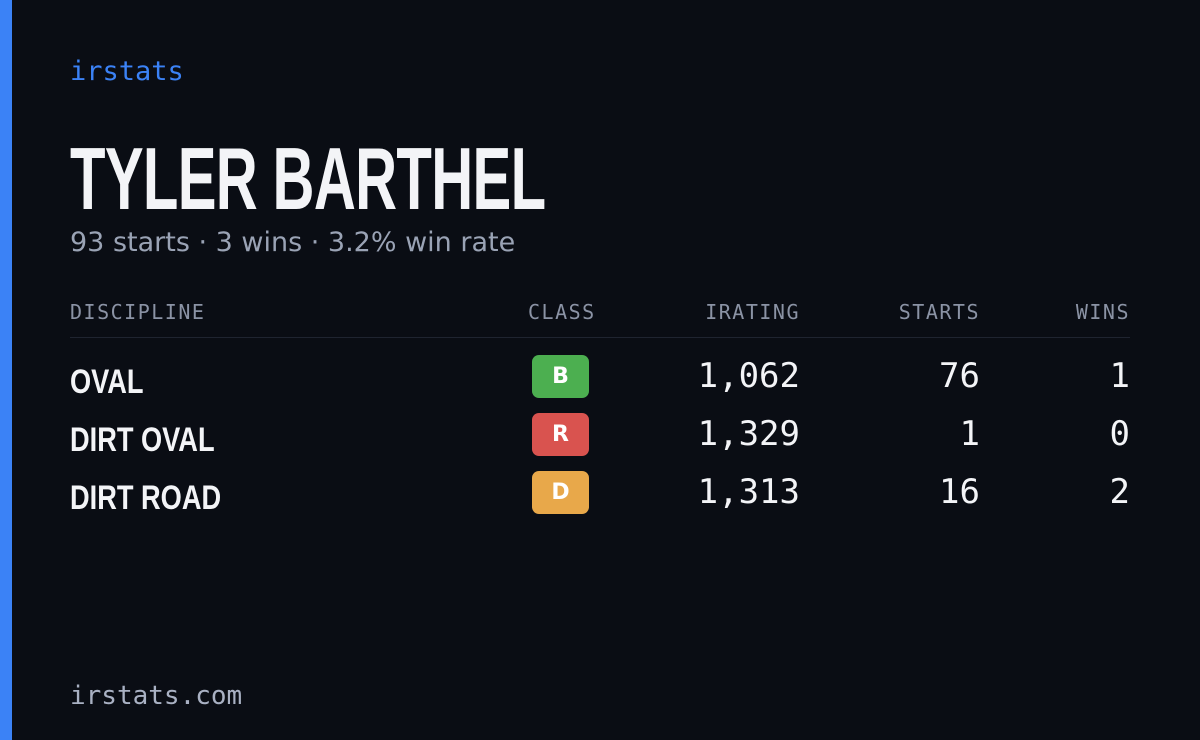 Image resolution: width=1200 pixels, height=740 pixels. What do you see at coordinates (560, 434) in the screenshot?
I see `class-badge: R` at bounding box center [560, 434].